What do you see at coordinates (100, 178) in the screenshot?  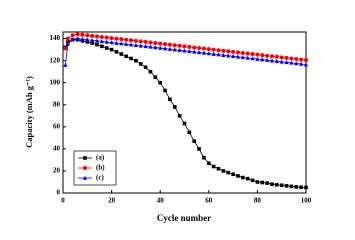 I see `legend-label: (c)` at bounding box center [100, 178].